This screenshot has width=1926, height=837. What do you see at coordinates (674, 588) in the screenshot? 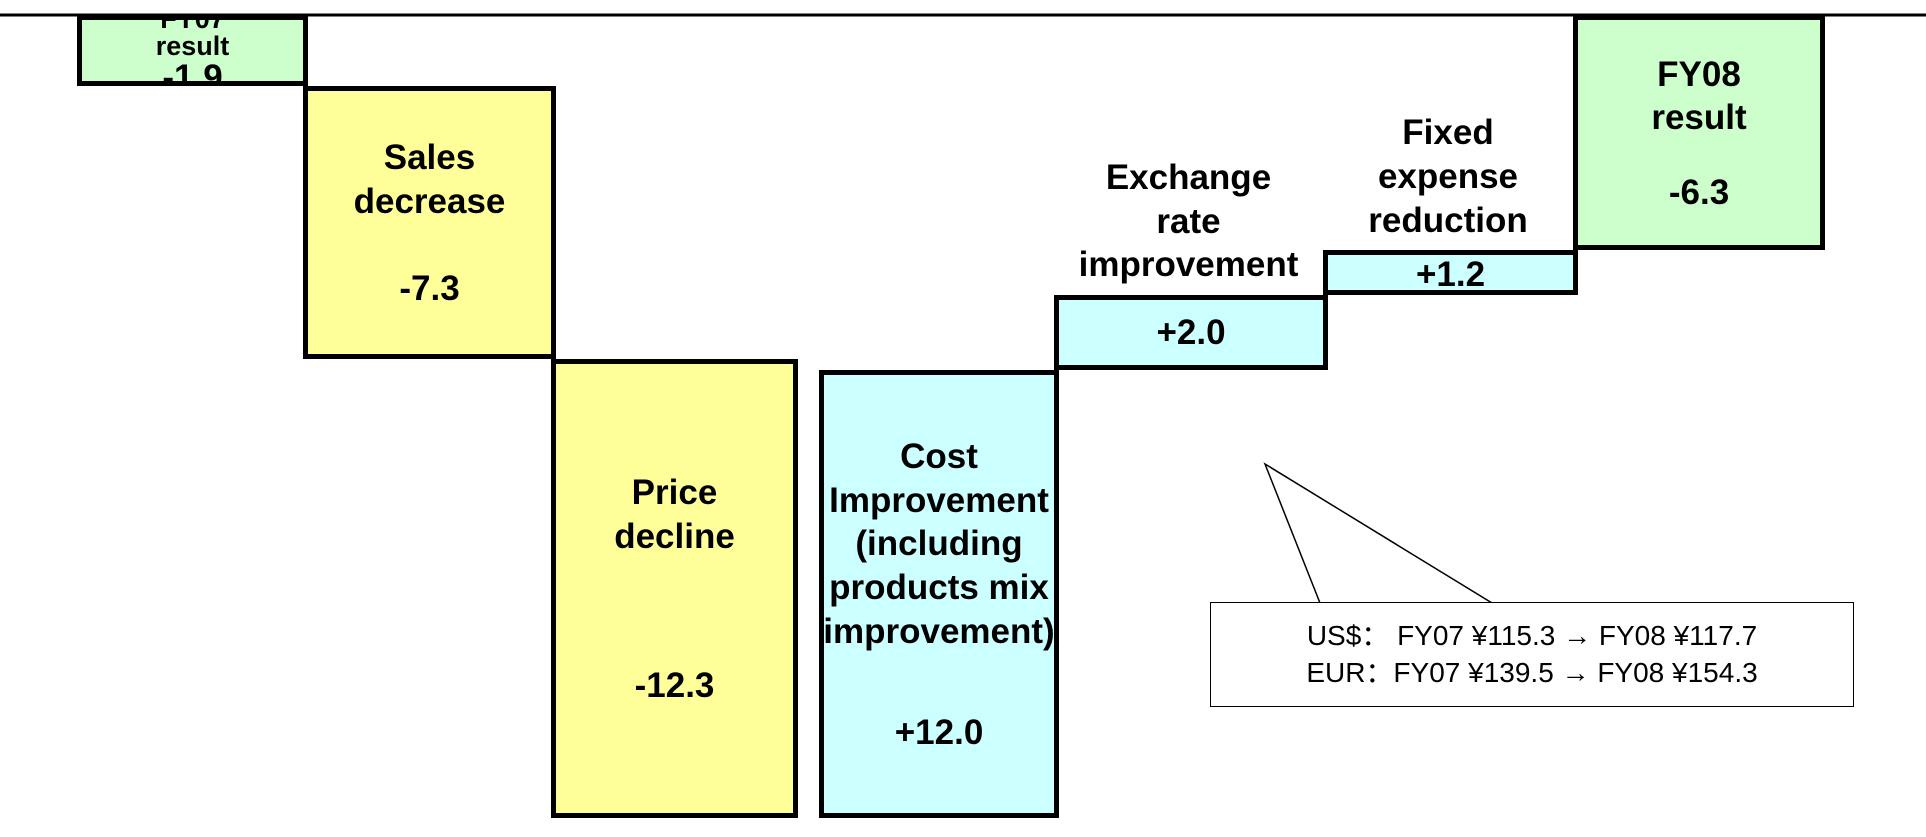
I see `bar: Price decline -12.3` at bounding box center [674, 588].